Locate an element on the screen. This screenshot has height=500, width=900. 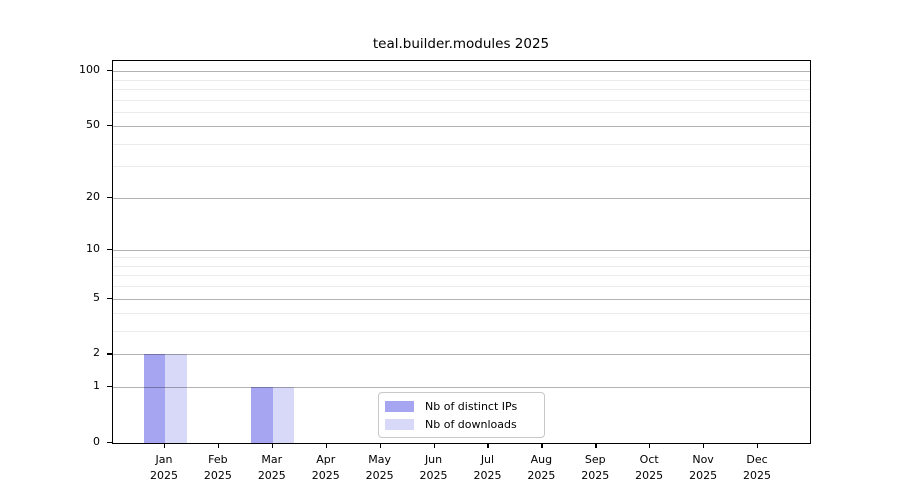
legend-item-distinct-ips: Nb of distinct IPs is located at coordinates (460, 406).